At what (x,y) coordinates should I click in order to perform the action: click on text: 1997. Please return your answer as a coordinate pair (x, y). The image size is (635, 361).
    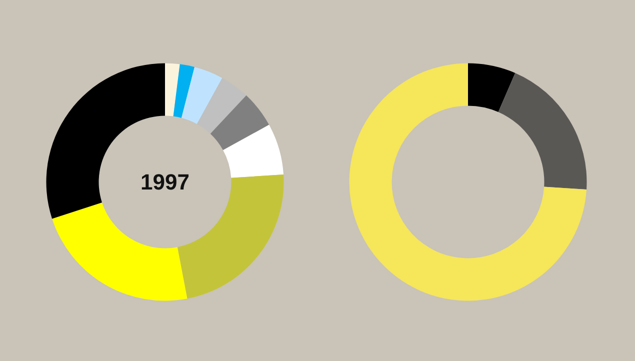
    Looking at the image, I should click on (165, 182).